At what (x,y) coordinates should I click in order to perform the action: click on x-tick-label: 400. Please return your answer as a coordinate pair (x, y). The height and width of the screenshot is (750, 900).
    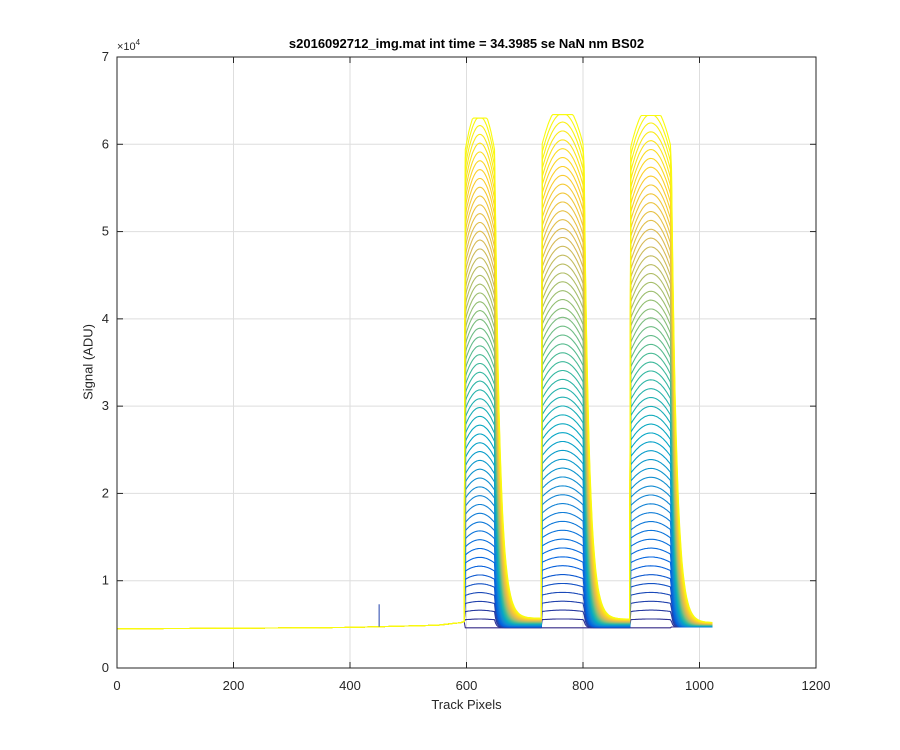
    Looking at the image, I should click on (350, 685).